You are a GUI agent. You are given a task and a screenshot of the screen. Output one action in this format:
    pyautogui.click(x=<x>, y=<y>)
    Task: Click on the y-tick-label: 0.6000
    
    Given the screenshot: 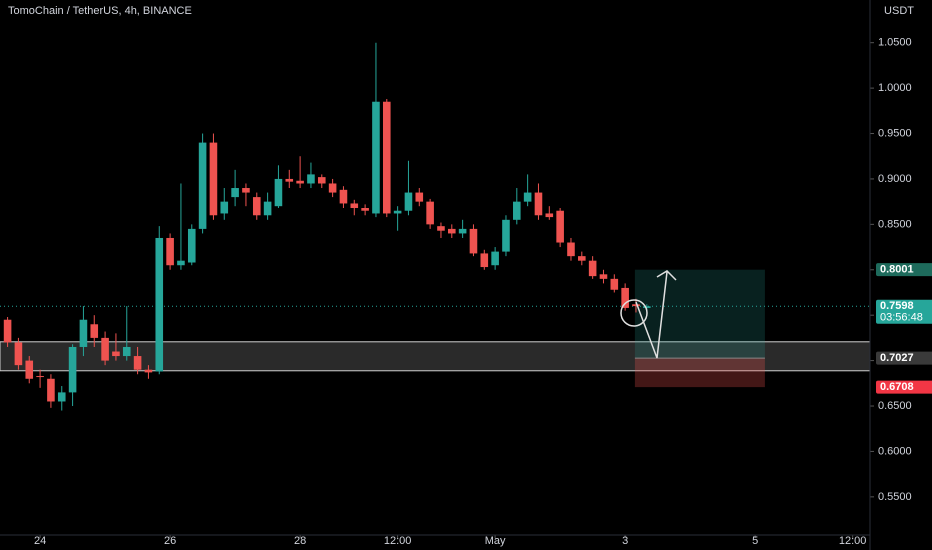 What is the action you would take?
    pyautogui.click(x=895, y=451)
    